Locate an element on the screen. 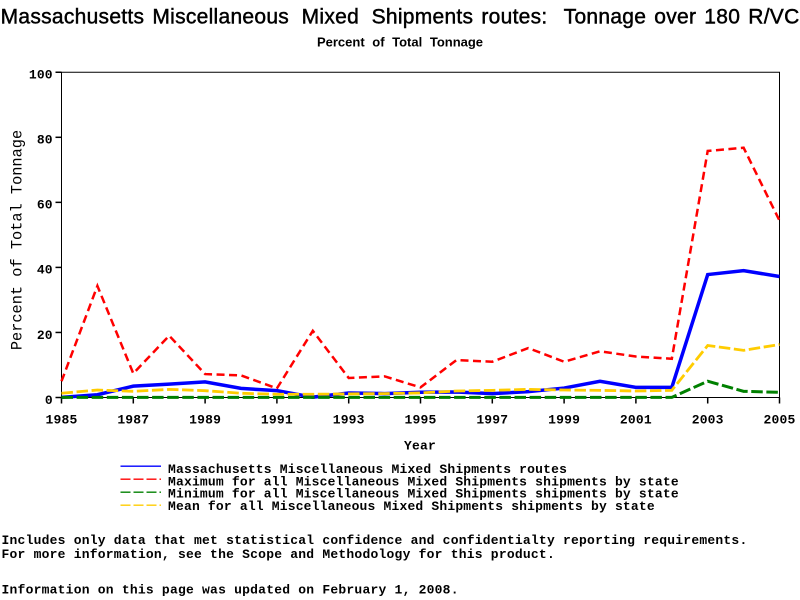 The image size is (800, 600). svg-text: 2001 is located at coordinates (636, 420).